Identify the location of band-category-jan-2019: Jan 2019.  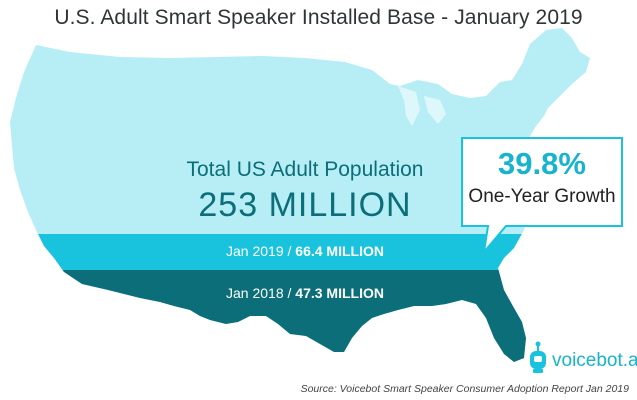
(255, 251).